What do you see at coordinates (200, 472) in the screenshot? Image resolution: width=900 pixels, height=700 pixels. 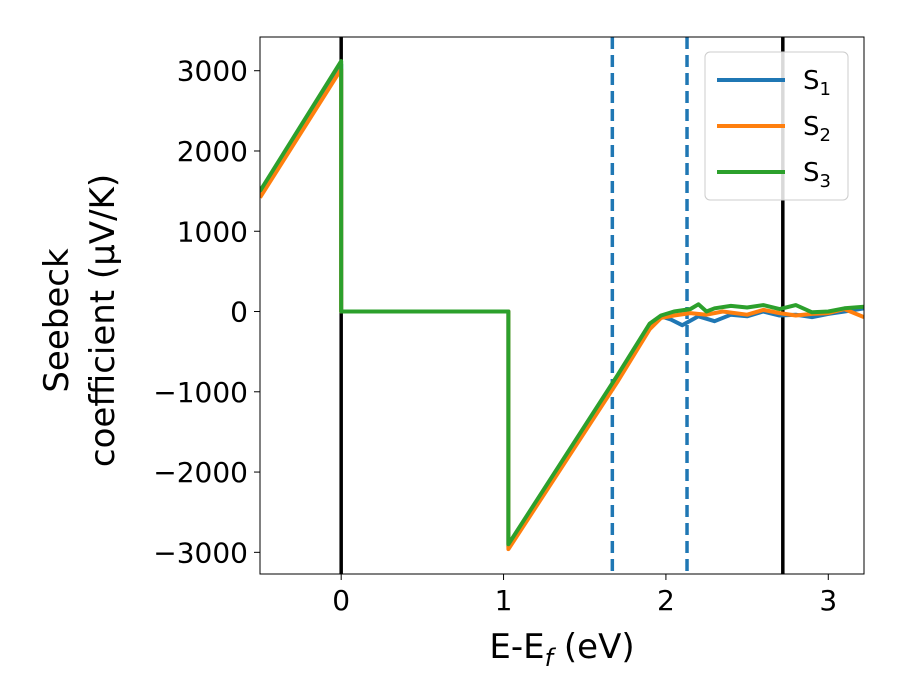 I see `y-tick-label: −2000` at bounding box center [200, 472].